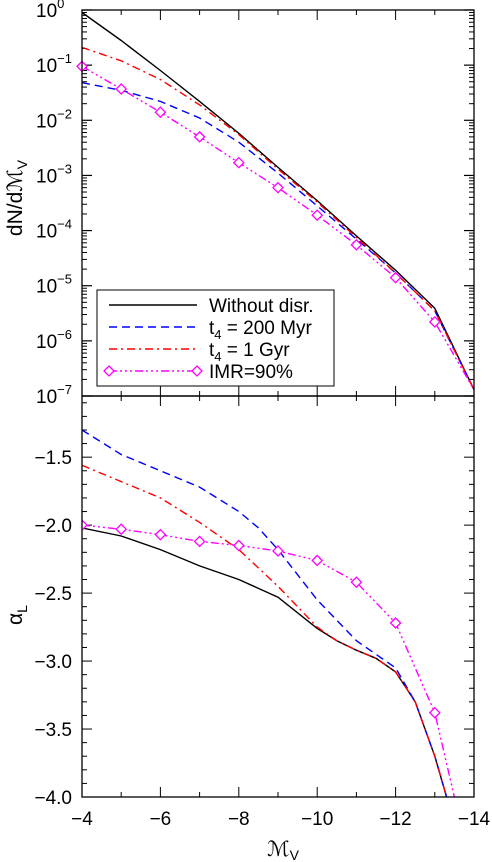 This screenshot has width=492, height=862. I want to click on bottom-y-axis-label: αL, so click(17, 615).